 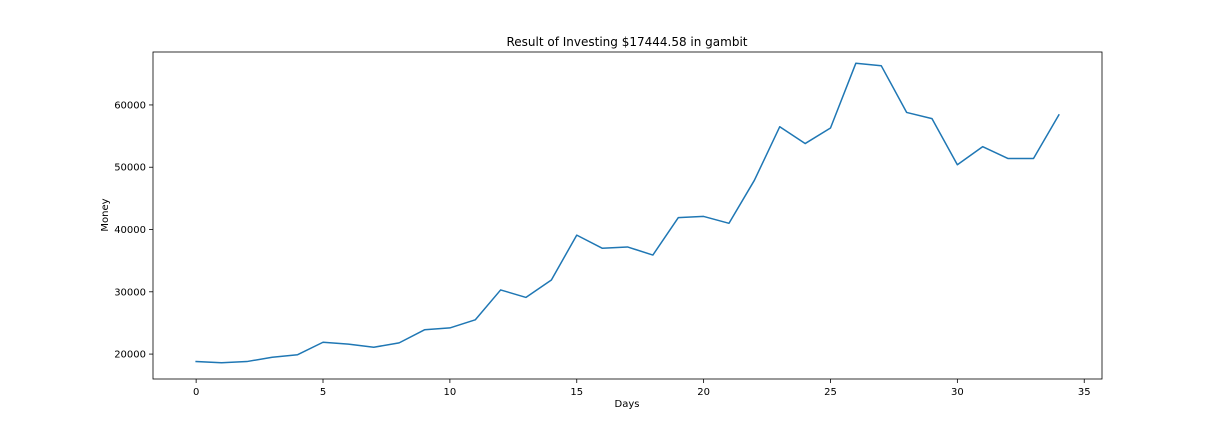 I want to click on y-axis-label: Money, so click(x=105, y=214).